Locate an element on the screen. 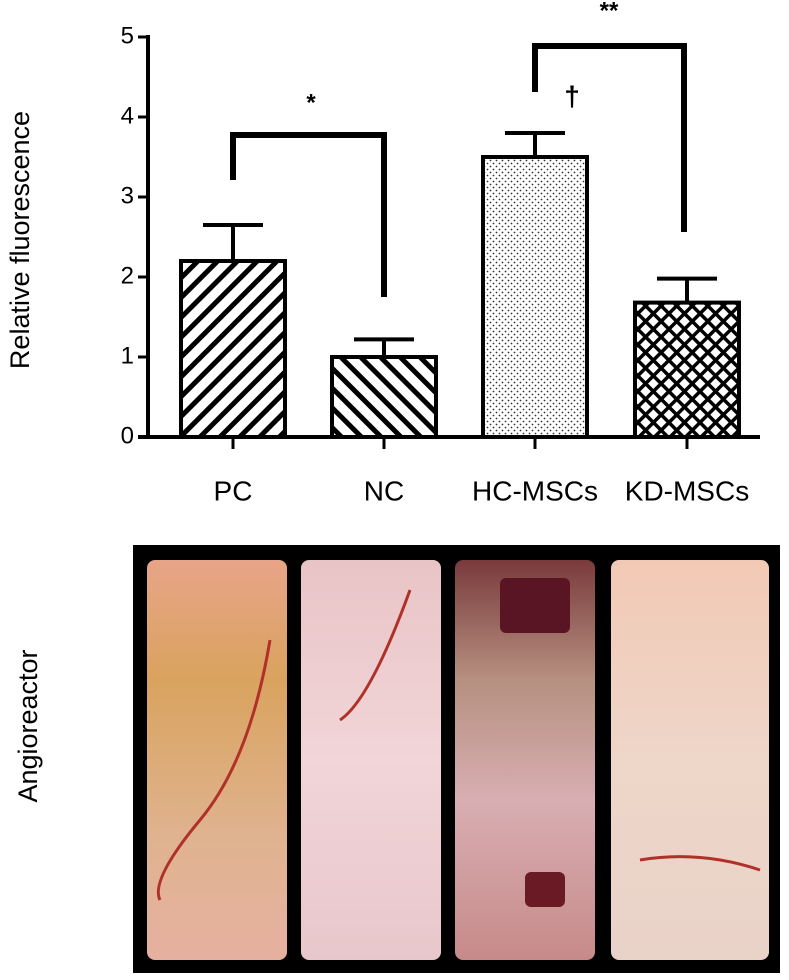 The image size is (789, 980). y-tick-label: 3 is located at coordinates (127, 195).